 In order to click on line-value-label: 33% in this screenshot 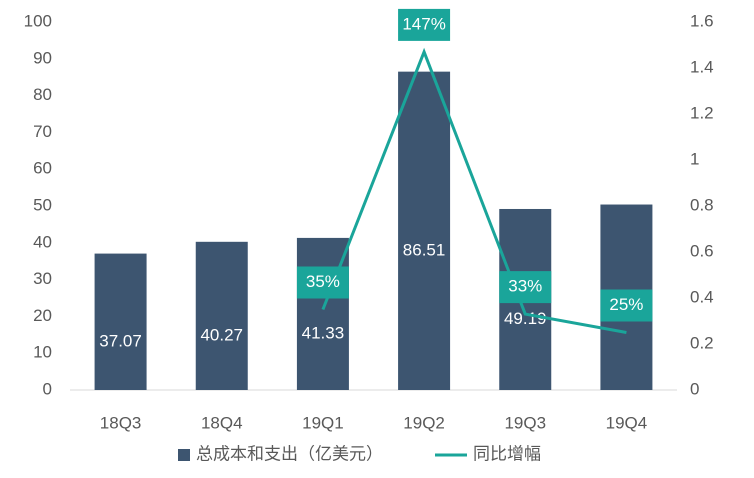, I will do `click(525, 286)`.